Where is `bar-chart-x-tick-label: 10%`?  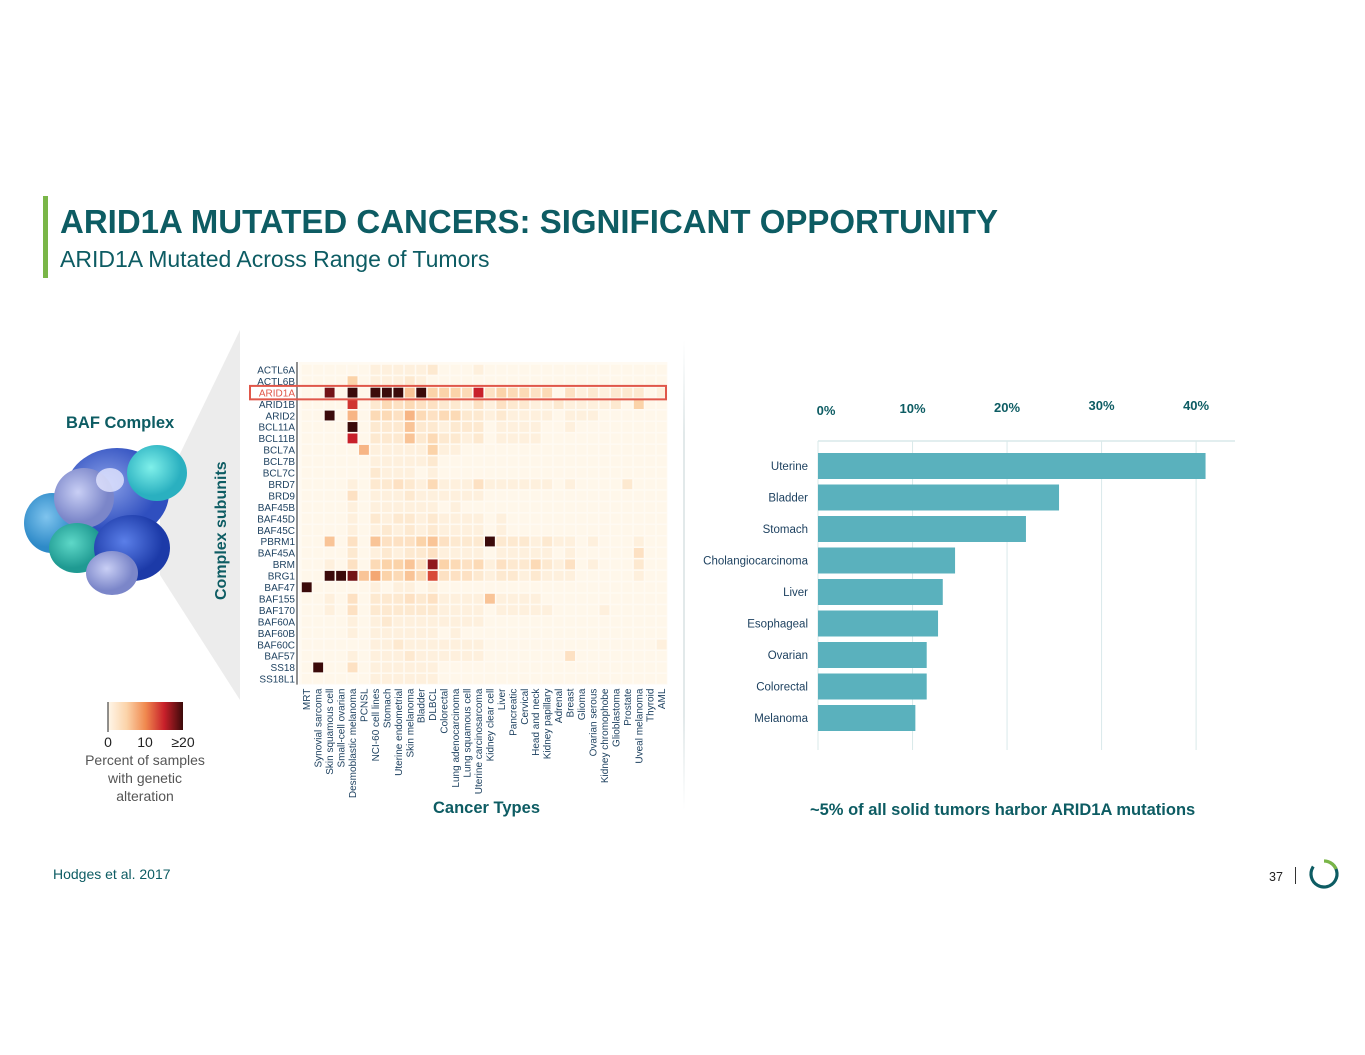
bar-chart-x-tick-label: 10% is located at coordinates (913, 408).